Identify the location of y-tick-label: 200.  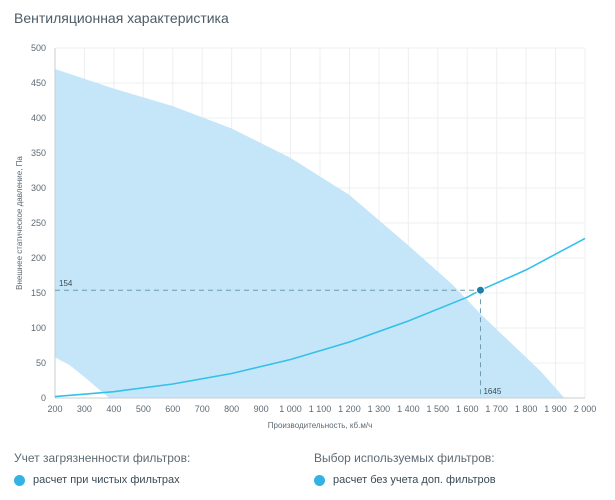
(38, 258).